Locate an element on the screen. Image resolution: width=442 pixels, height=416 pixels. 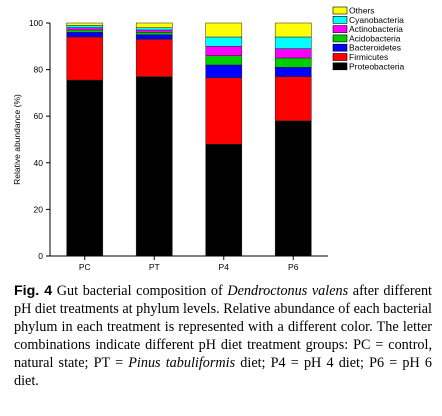
y-tick-label-80: 80 is located at coordinates (39, 70).